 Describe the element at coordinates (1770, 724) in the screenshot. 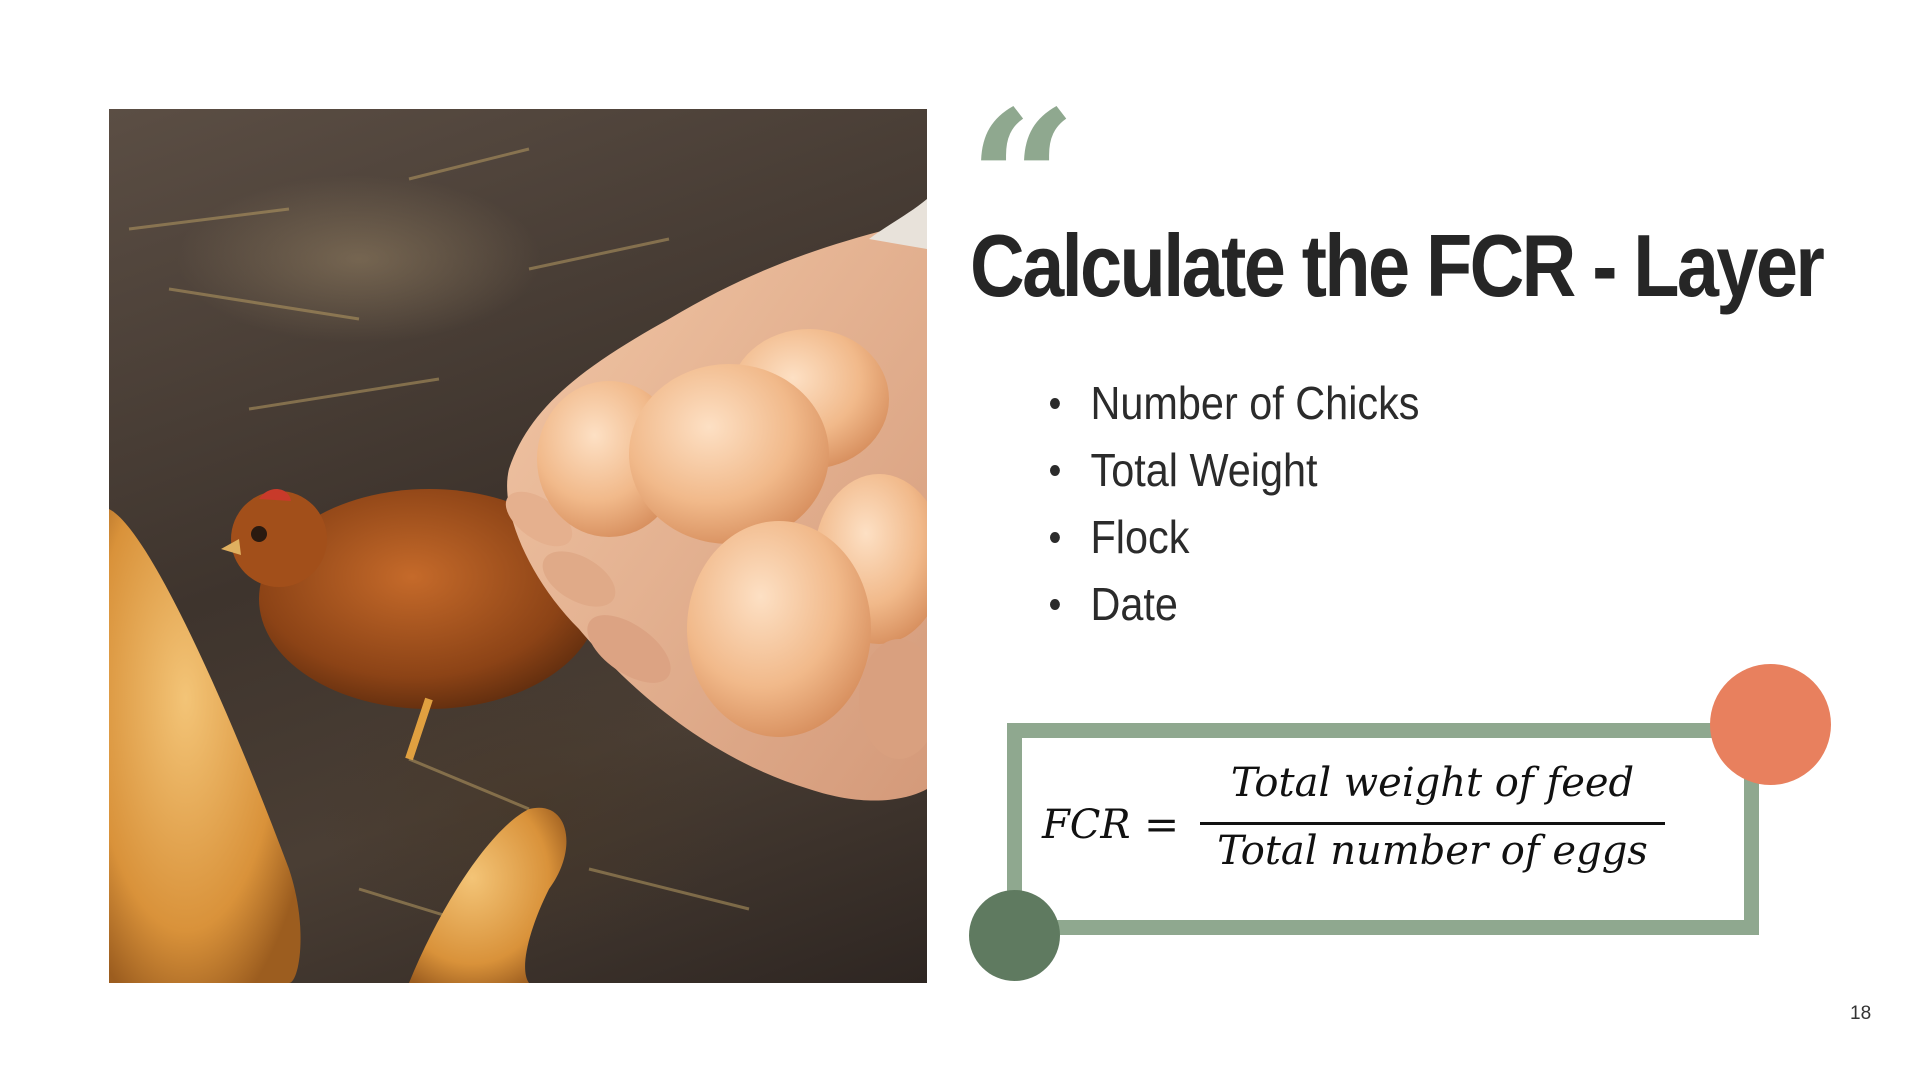

I see `orange-circle-decoration` at that location.